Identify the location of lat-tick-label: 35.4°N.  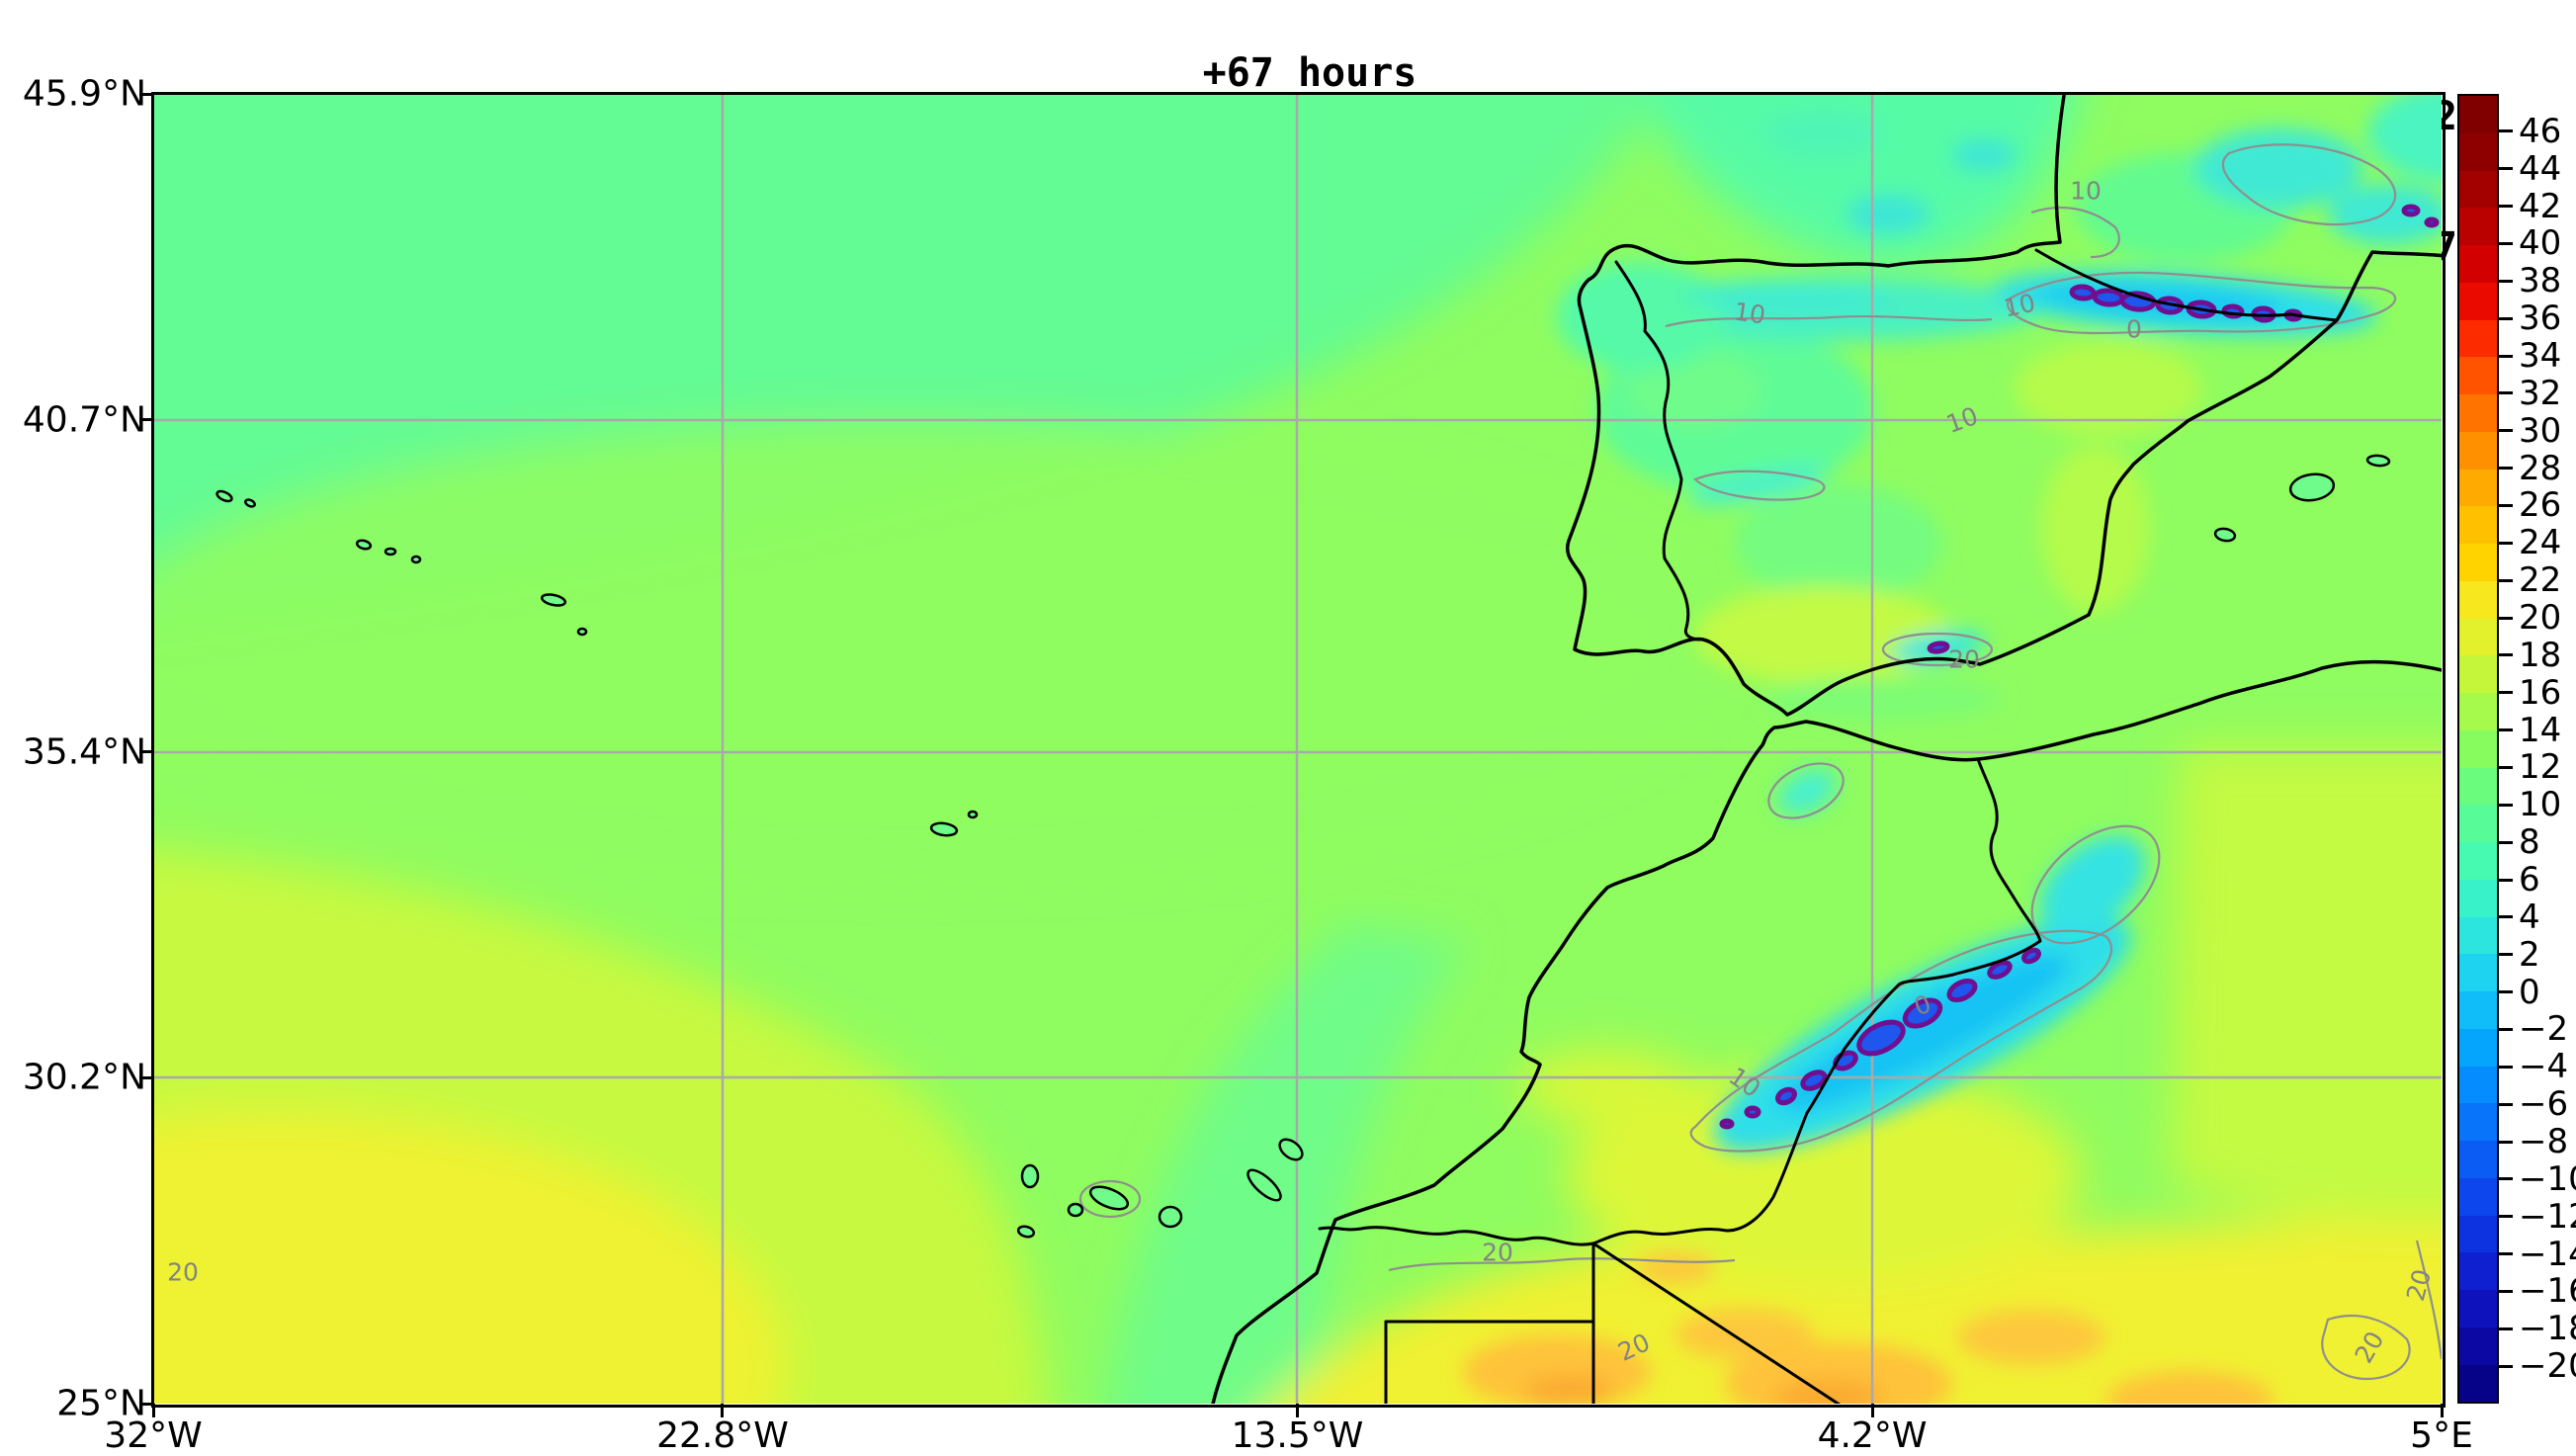
(84, 752).